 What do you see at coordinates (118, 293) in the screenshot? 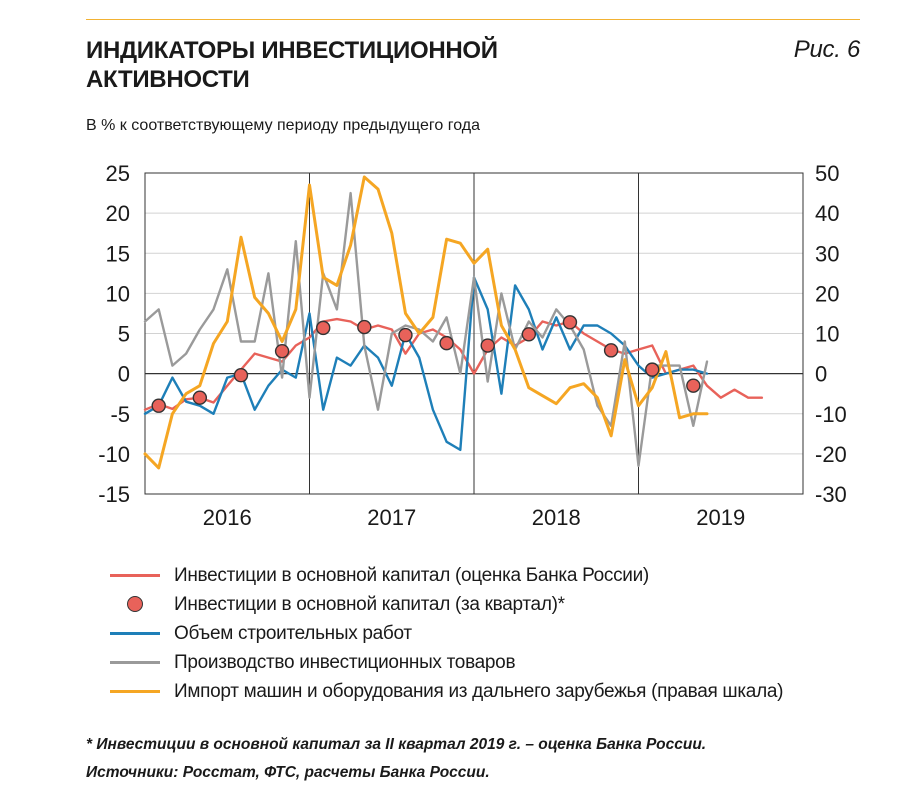
I see `y-tick-label-left: 10` at bounding box center [118, 293].